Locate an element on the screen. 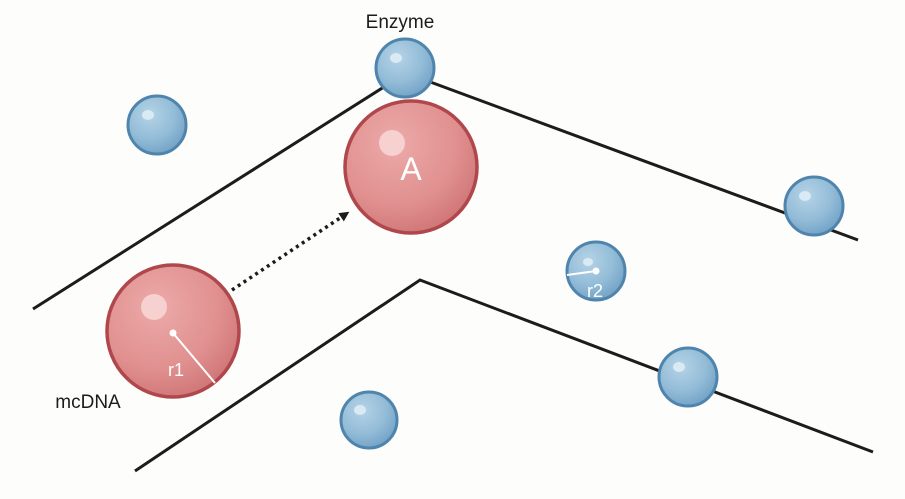 This screenshot has width=905, height=499. r1-radius-line is located at coordinates (194, 358).